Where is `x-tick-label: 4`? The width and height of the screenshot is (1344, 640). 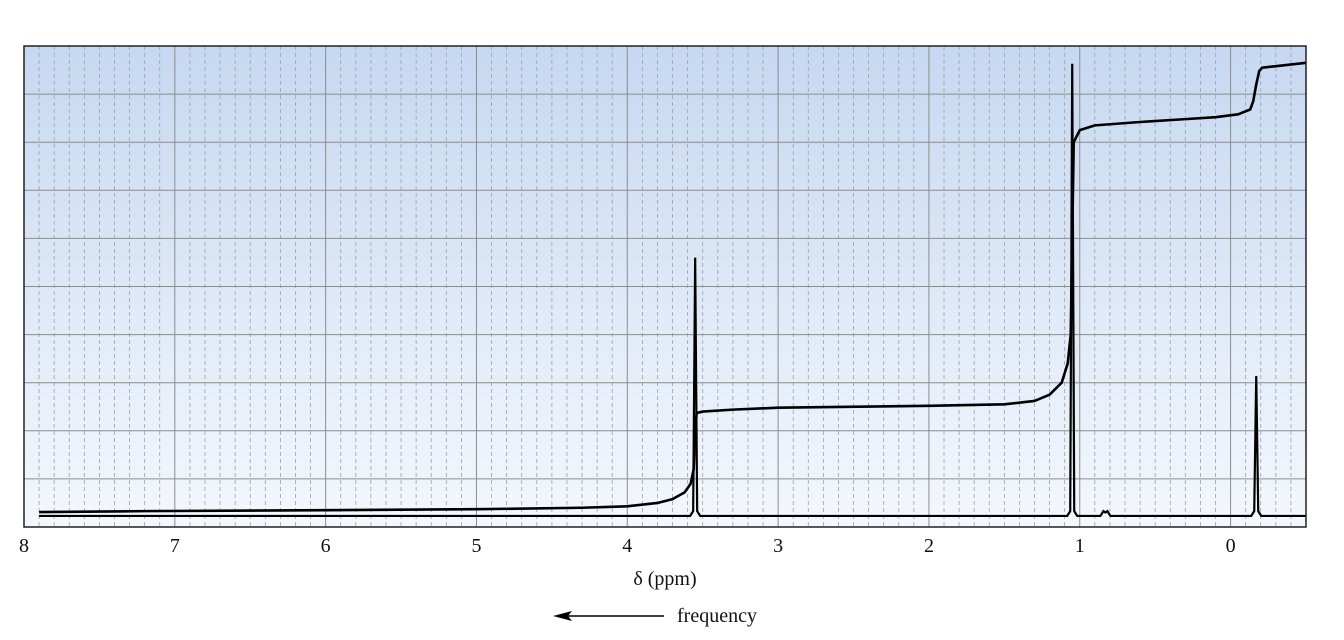 x-tick-label: 4 is located at coordinates (627, 546).